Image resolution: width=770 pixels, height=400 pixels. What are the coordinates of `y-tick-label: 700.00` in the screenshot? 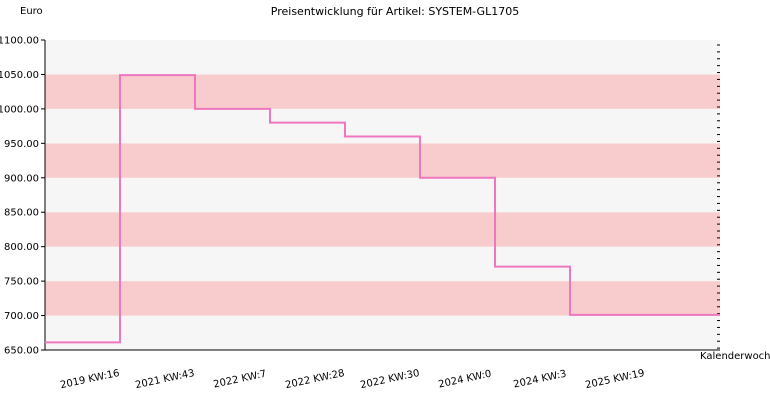 It's located at (21, 316).